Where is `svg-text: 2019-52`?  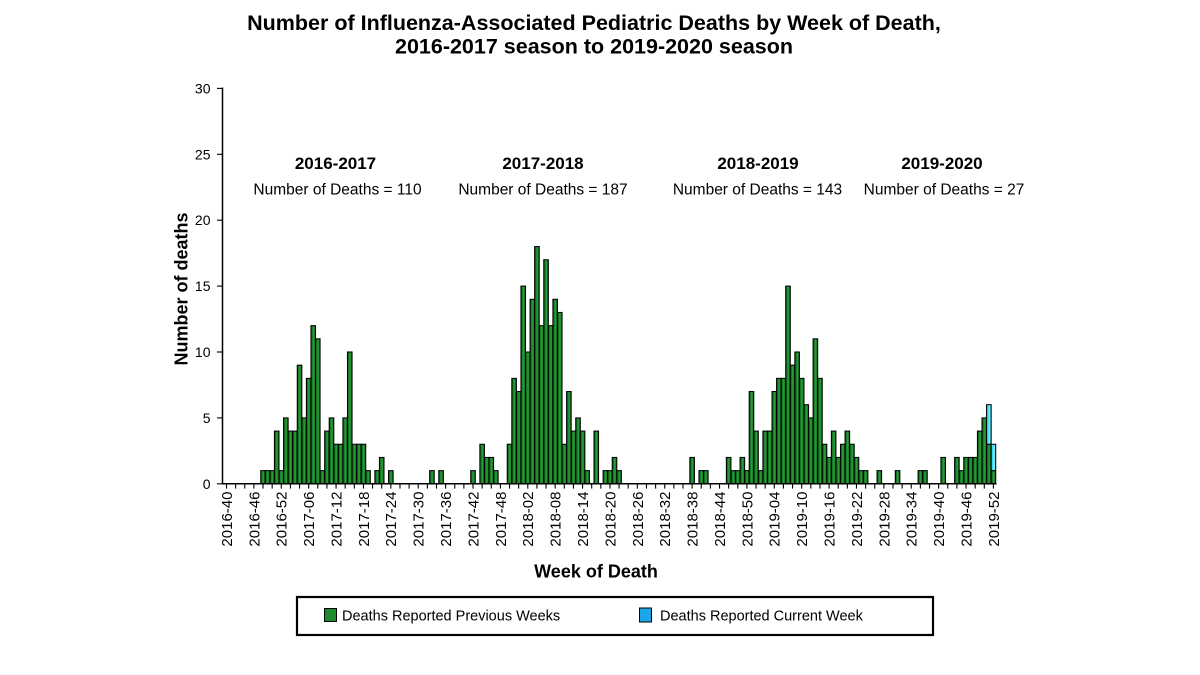 svg-text: 2019-52 is located at coordinates (994, 519).